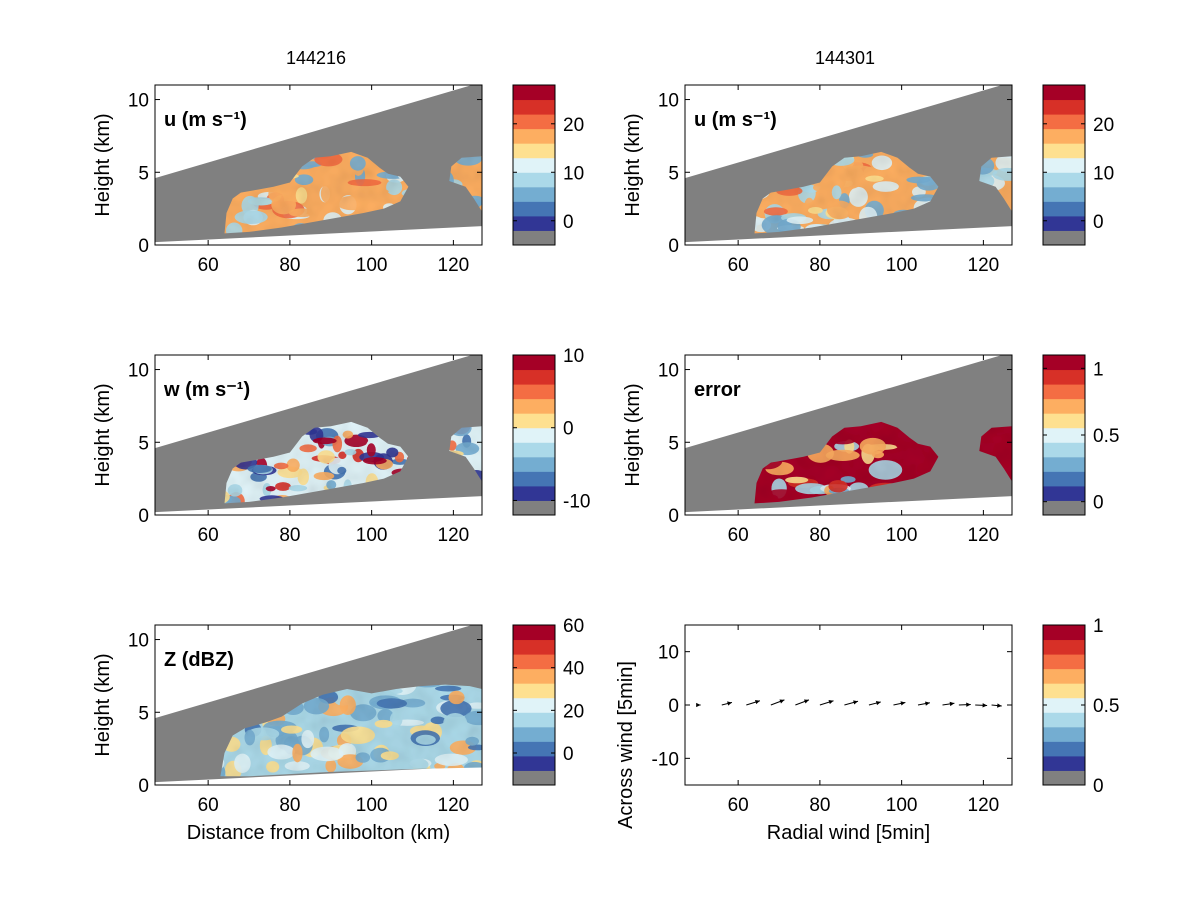  I want to click on panel-1: u (m s⁻¹) 60 80 100 120 0 5 10 Height (km) 0 10 20, so click(338, 180).